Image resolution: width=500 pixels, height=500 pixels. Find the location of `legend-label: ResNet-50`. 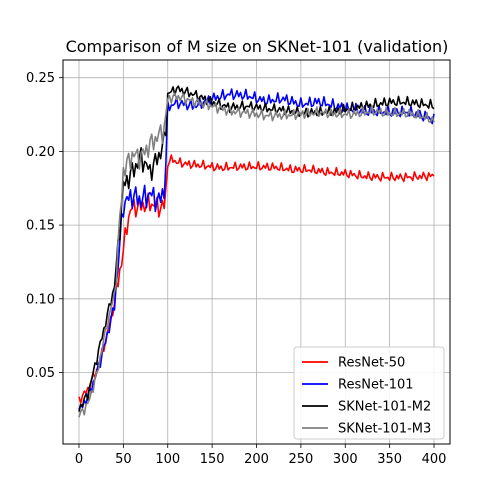

legend-label: ResNet-50 is located at coordinates (371, 363).